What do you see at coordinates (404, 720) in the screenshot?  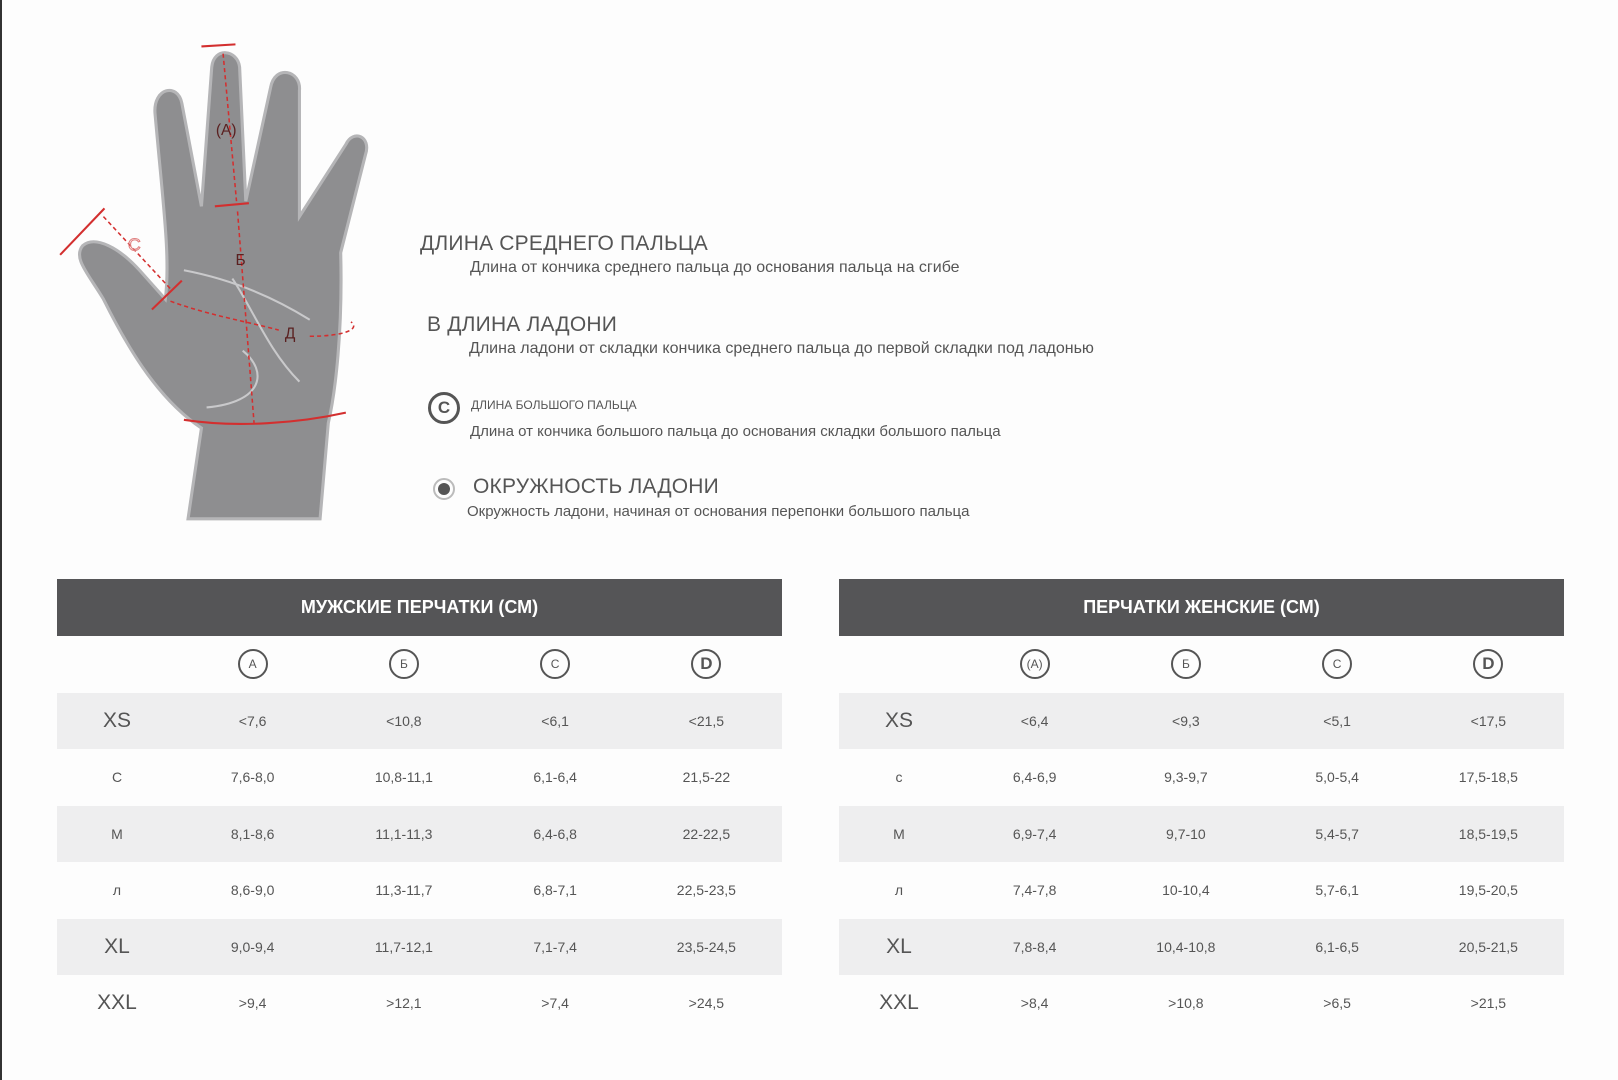 I see `table-cell: <10,8` at bounding box center [404, 720].